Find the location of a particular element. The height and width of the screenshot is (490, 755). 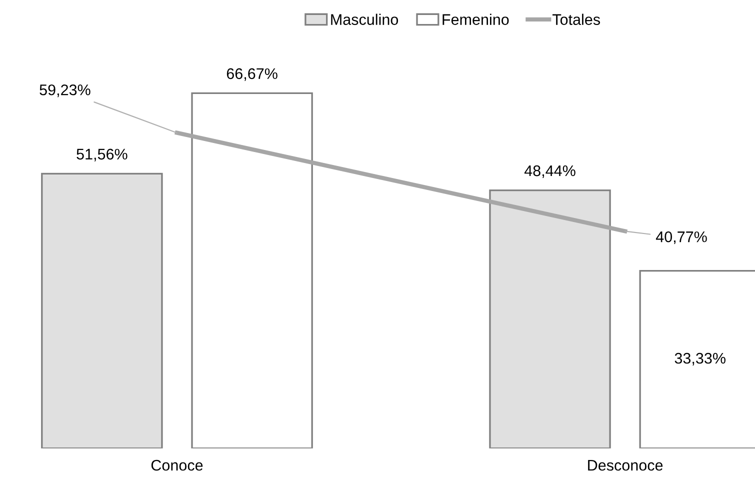

data-label: 59,23% is located at coordinates (65, 91).